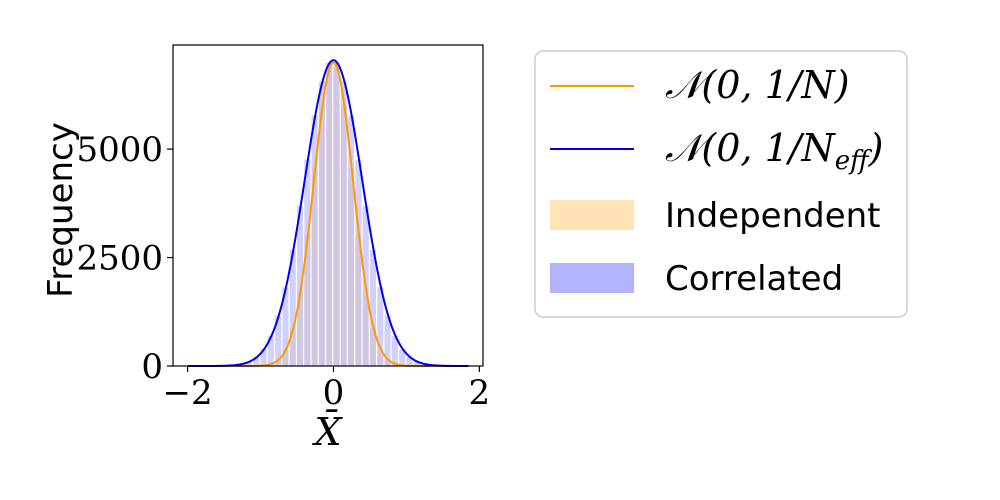 The height and width of the screenshot is (500, 1000). Describe the element at coordinates (773, 216) in the screenshot. I see `legend-label: Independent` at that location.